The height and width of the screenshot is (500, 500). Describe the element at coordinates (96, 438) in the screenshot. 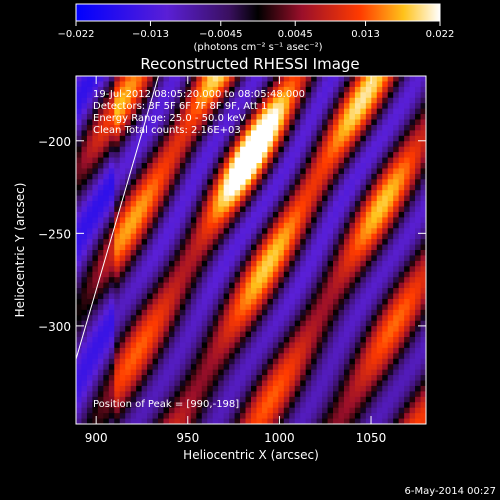

I see `x-tick-label: 900` at that location.